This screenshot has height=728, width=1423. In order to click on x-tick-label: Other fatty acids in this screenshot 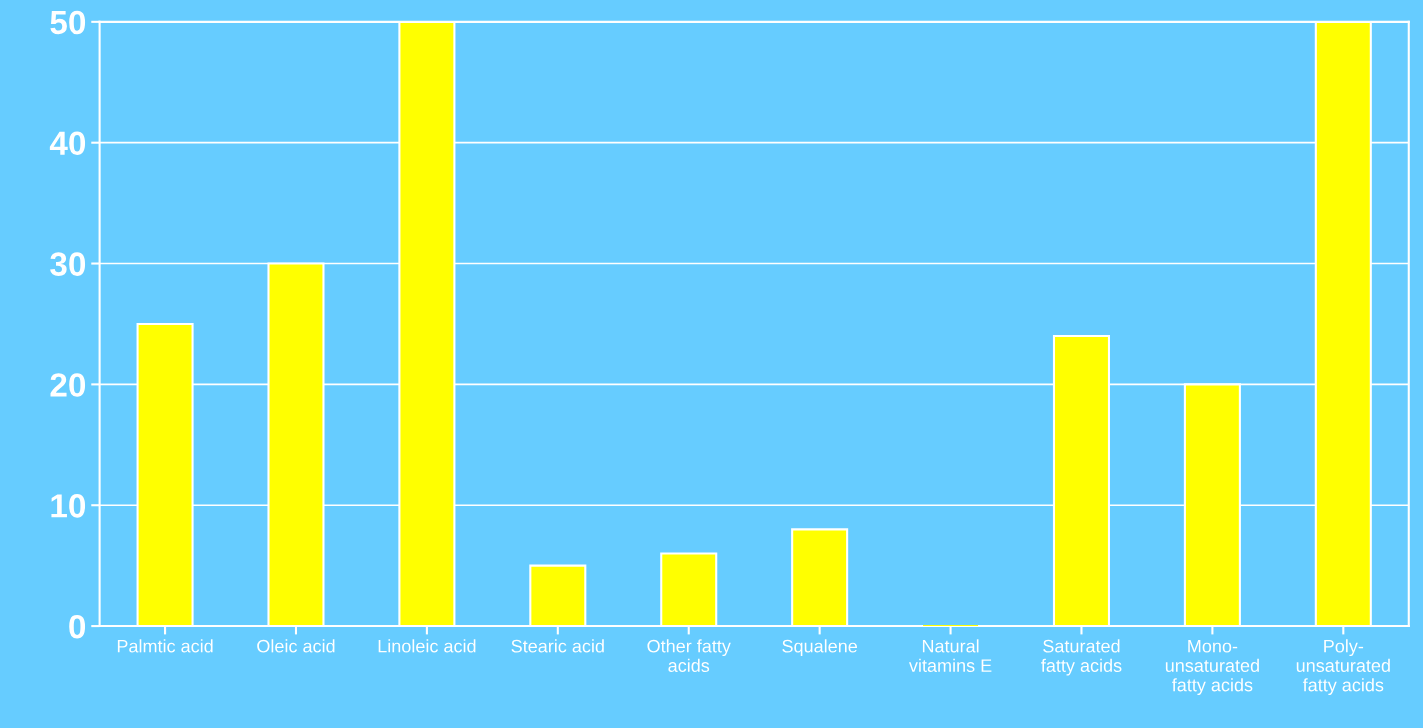, I will do `click(689, 655)`.